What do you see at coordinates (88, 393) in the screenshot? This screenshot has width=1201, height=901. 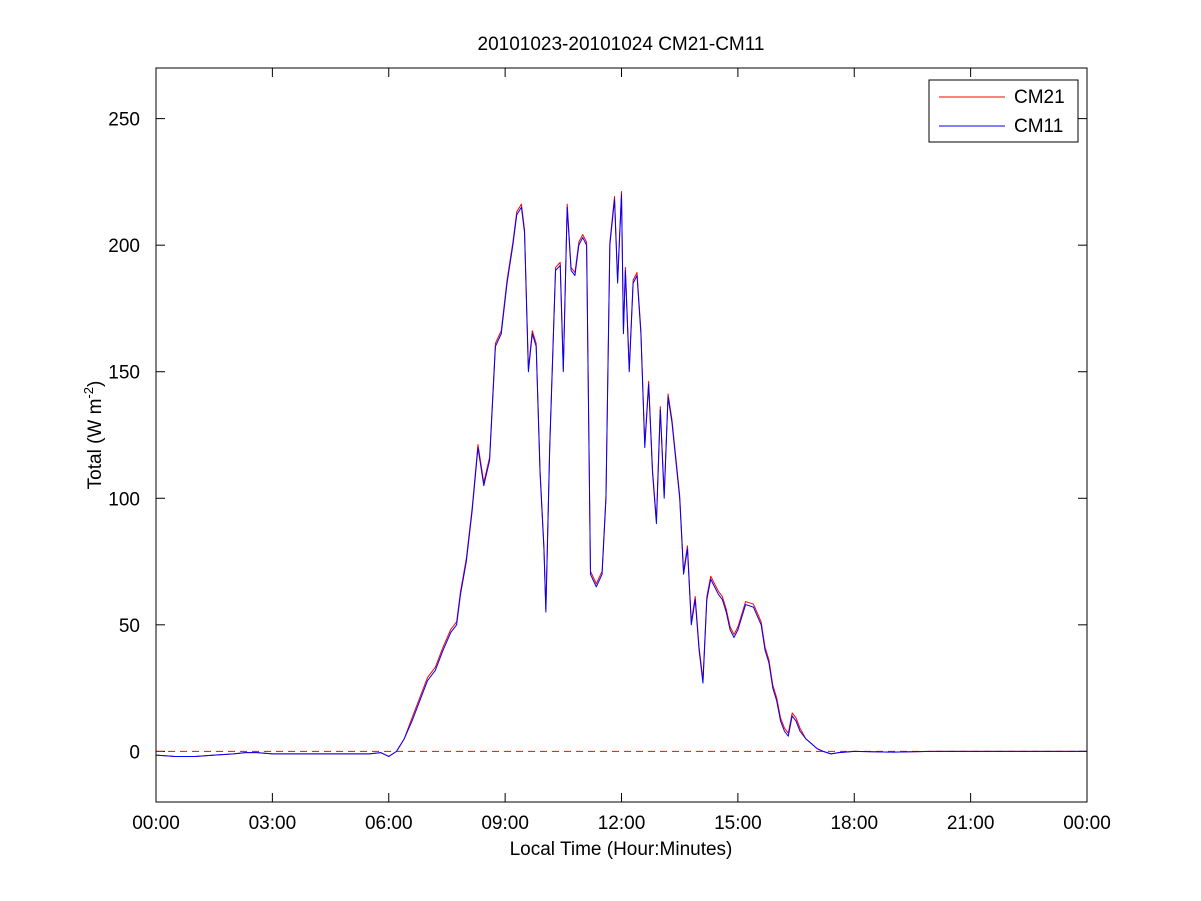 I see `y-axis-label-superscript: -2` at bounding box center [88, 393].